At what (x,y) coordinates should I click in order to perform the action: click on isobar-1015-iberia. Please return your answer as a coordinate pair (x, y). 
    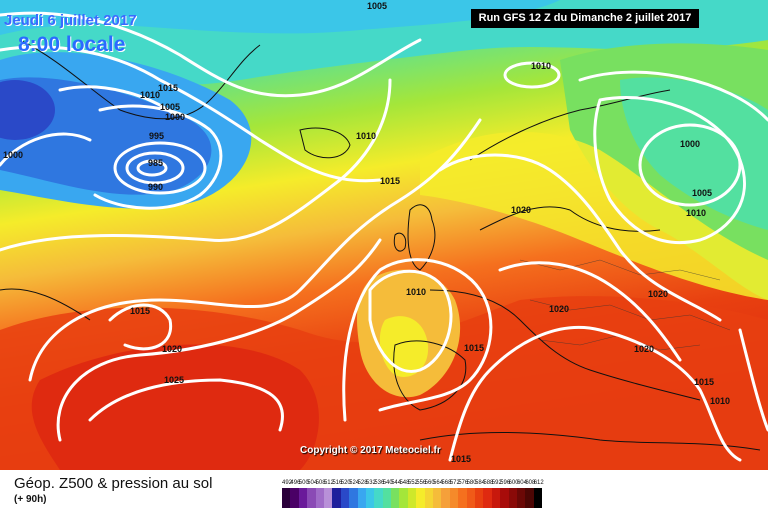
    Looking at the image, I should click on (417, 340).